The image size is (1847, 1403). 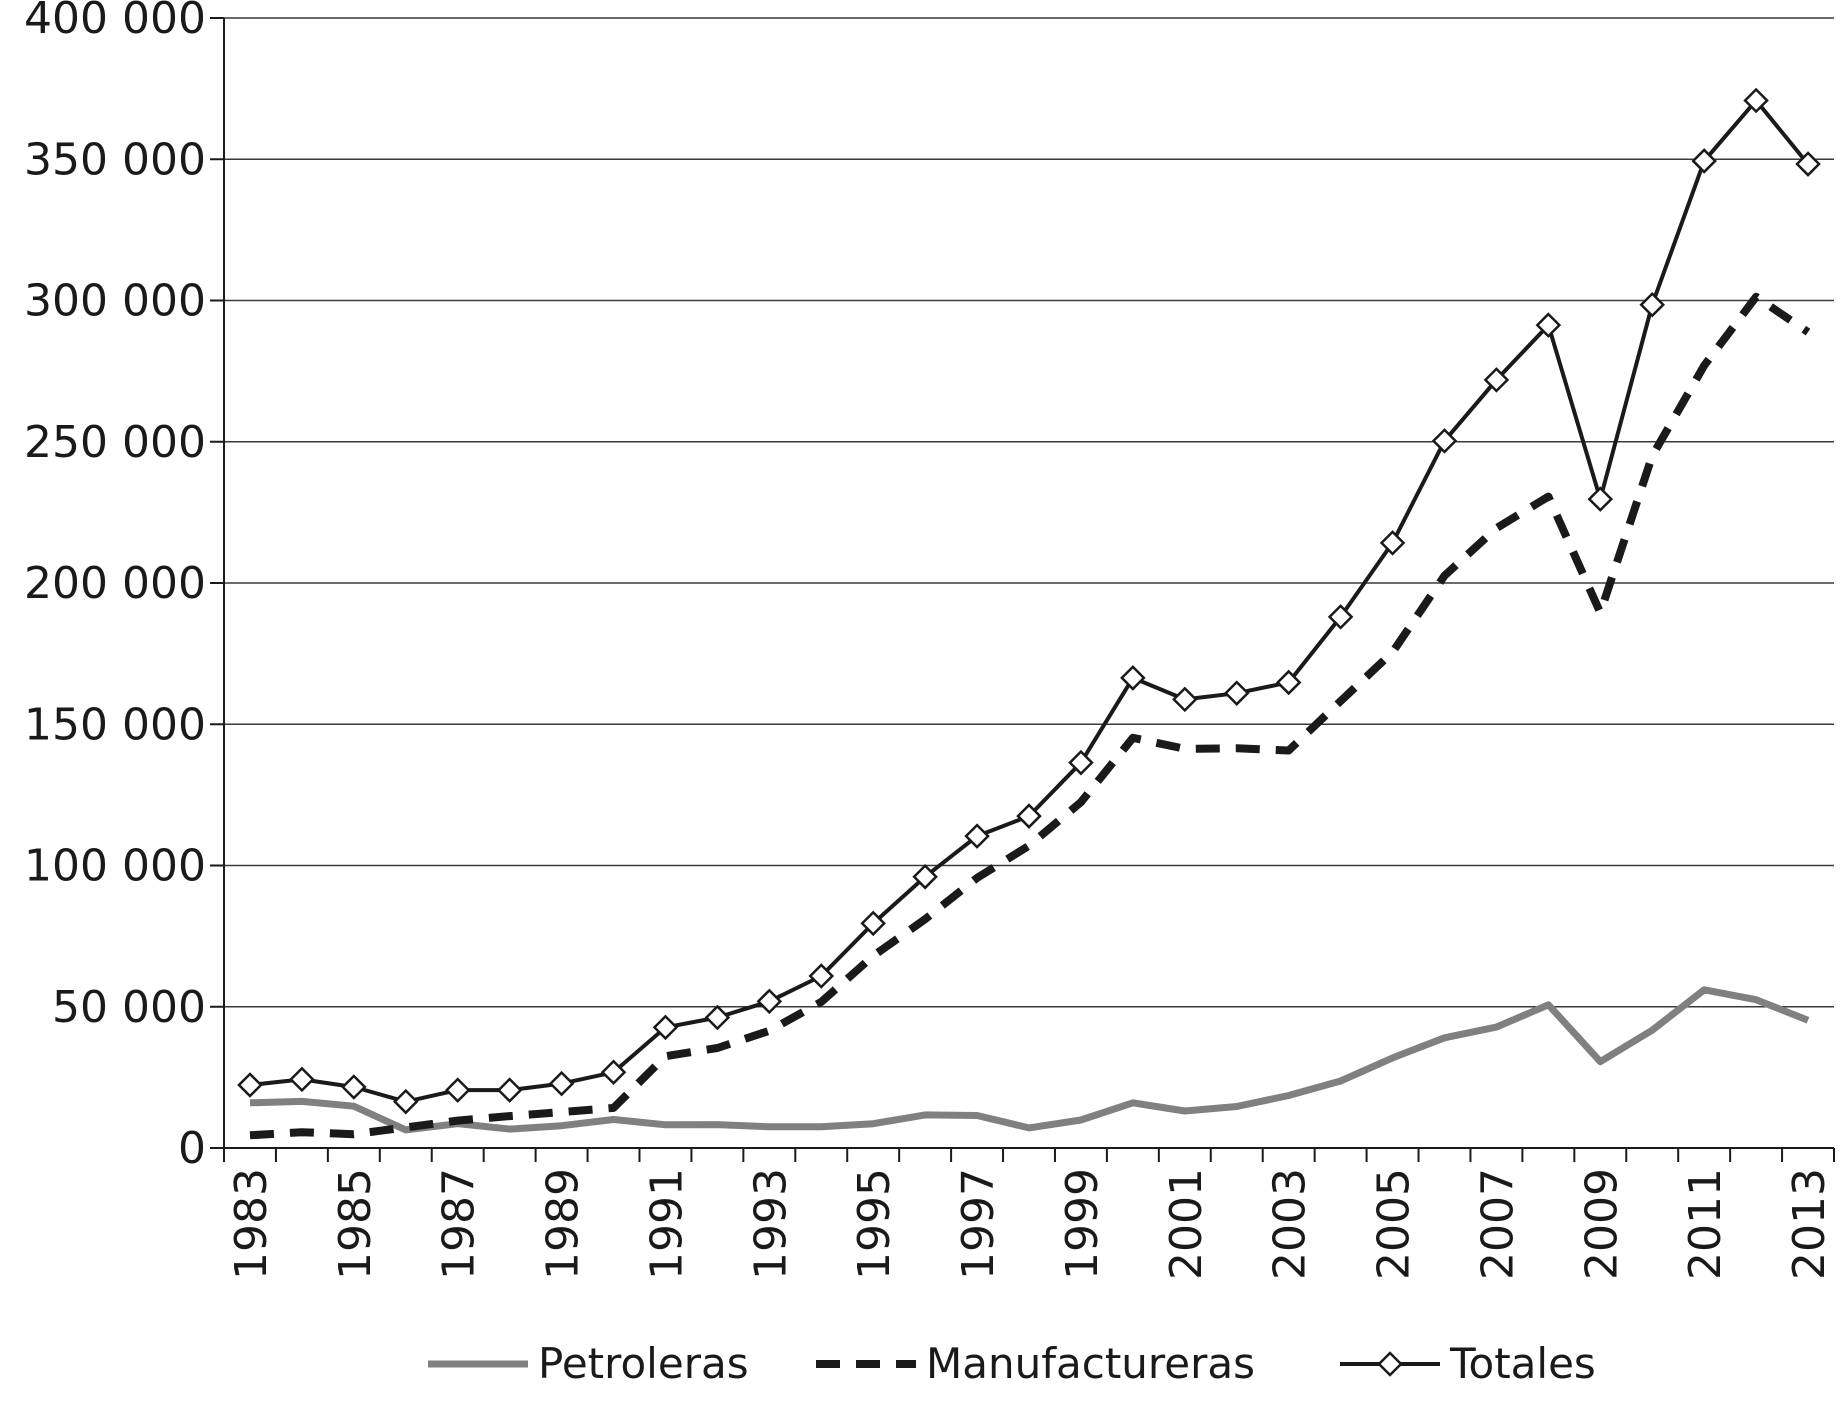 What do you see at coordinates (1390, 1364) in the screenshot?
I see `legend-marker` at bounding box center [1390, 1364].